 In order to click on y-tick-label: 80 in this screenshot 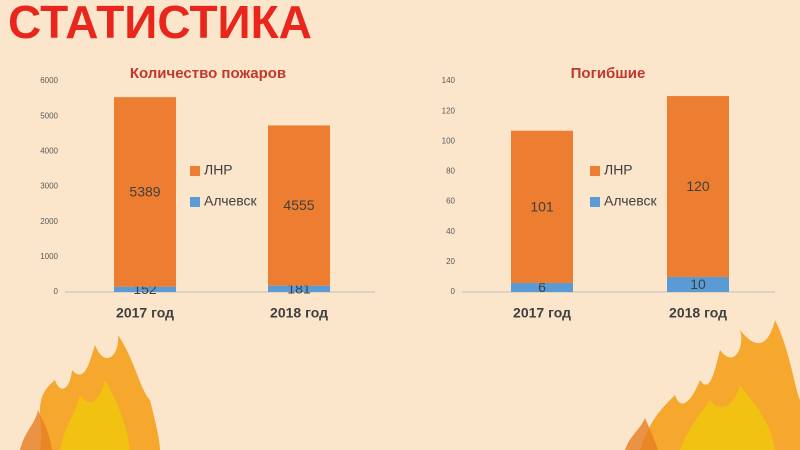, I will do `click(450, 171)`.